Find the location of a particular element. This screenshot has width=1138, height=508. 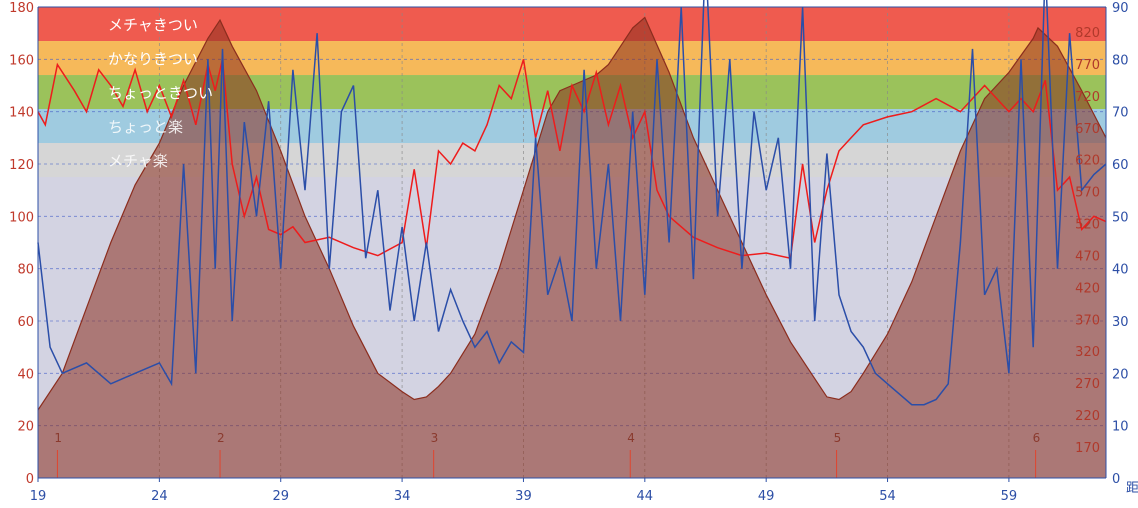

y-left-tick-120: 120 is located at coordinates (21, 165).